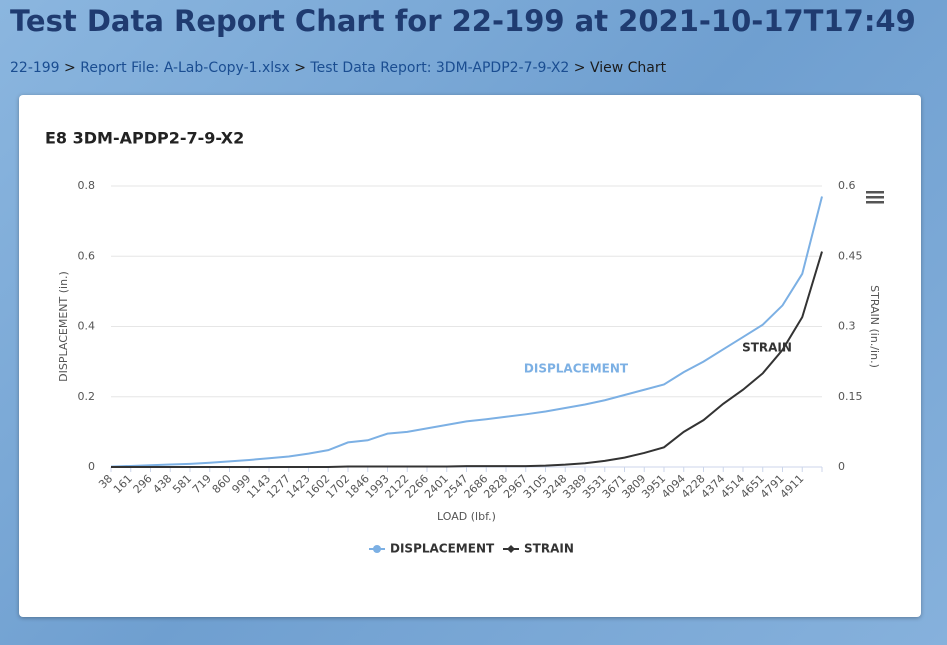 This screenshot has width=947, height=645. Describe the element at coordinates (202, 484) in the screenshot. I see `x-tick-label: 719` at that location.